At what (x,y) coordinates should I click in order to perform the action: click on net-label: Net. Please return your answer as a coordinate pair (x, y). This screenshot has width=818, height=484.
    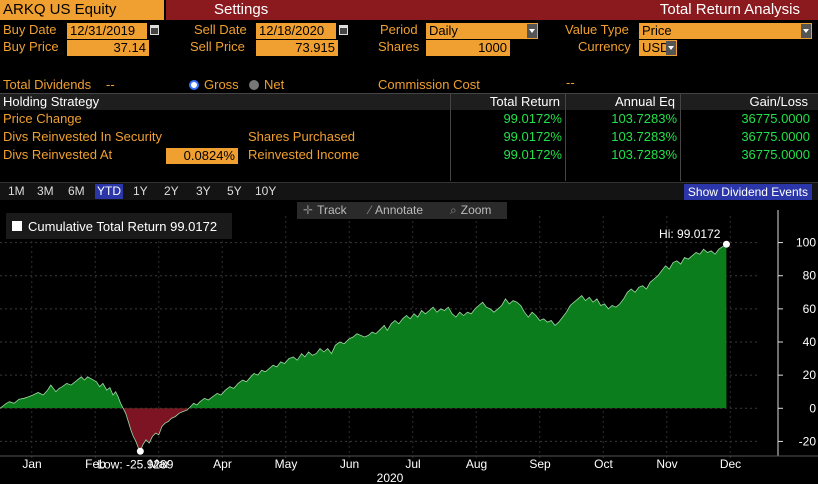
    Looking at the image, I should click on (274, 84).